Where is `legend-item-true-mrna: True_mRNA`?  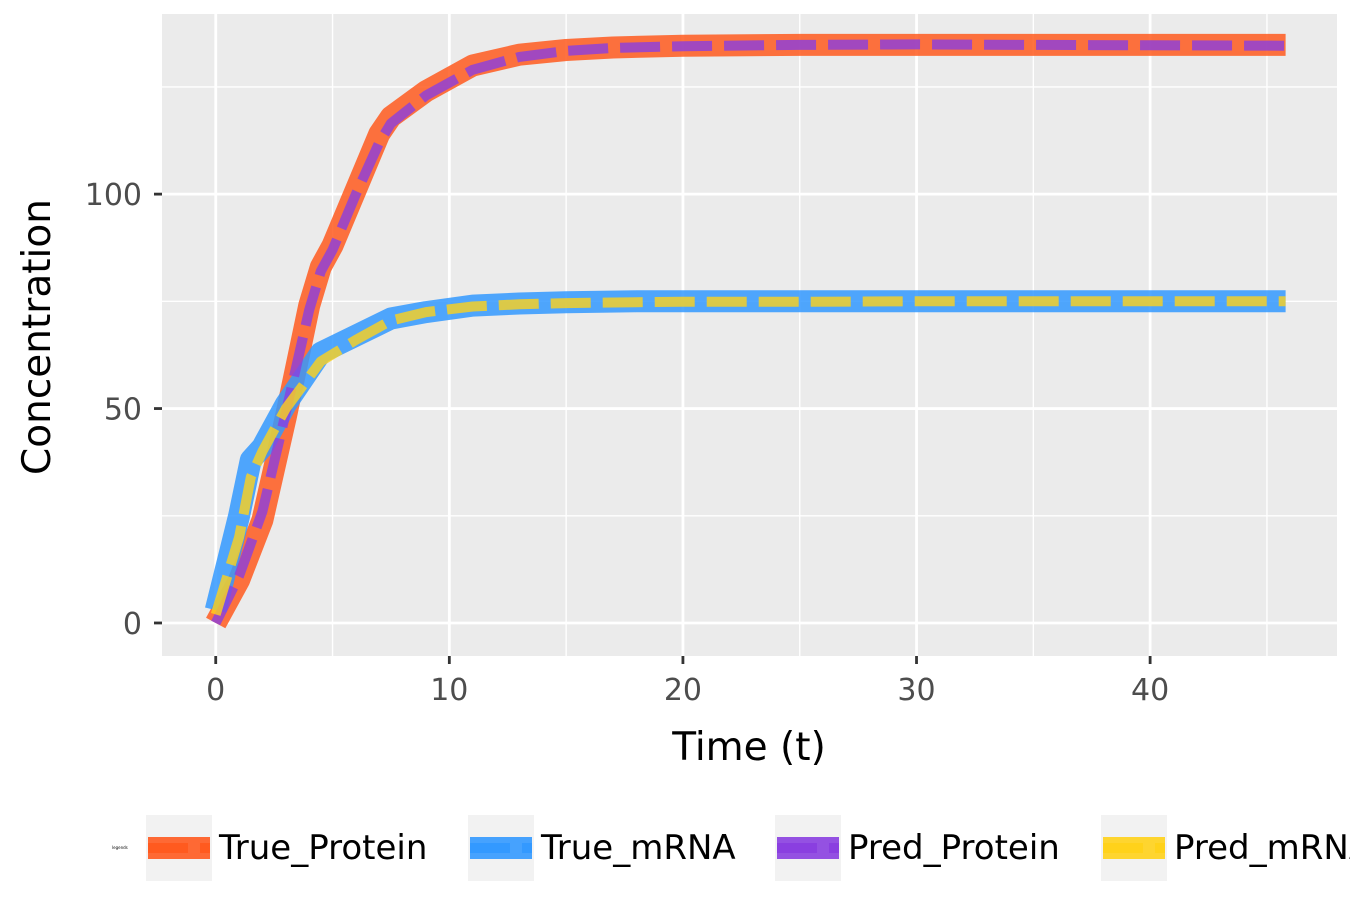
legend-item-true-mrna: True_mRNA is located at coordinates (602, 848).